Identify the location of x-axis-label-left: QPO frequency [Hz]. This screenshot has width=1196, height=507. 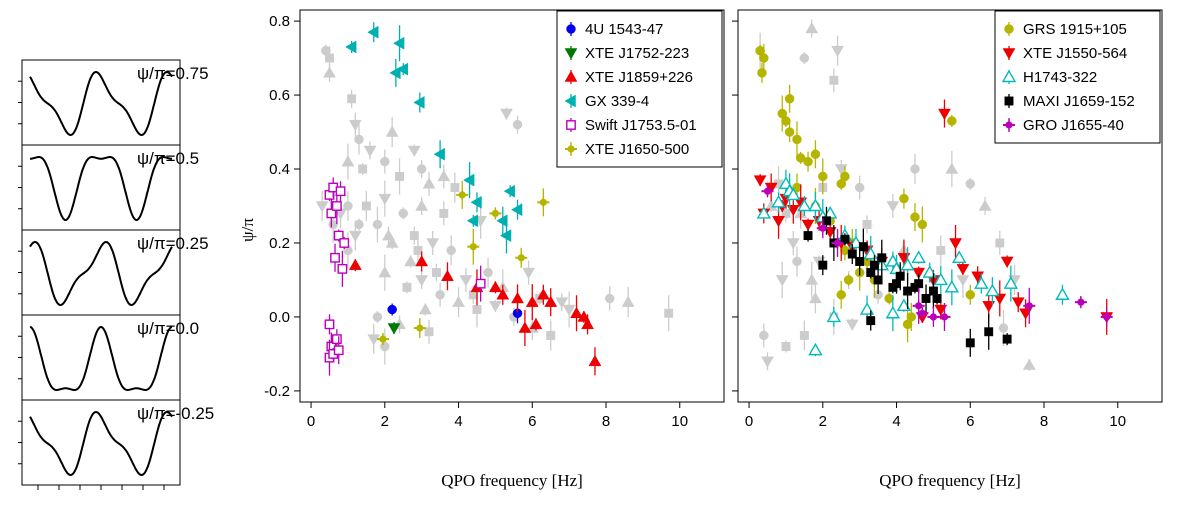
(512, 480).